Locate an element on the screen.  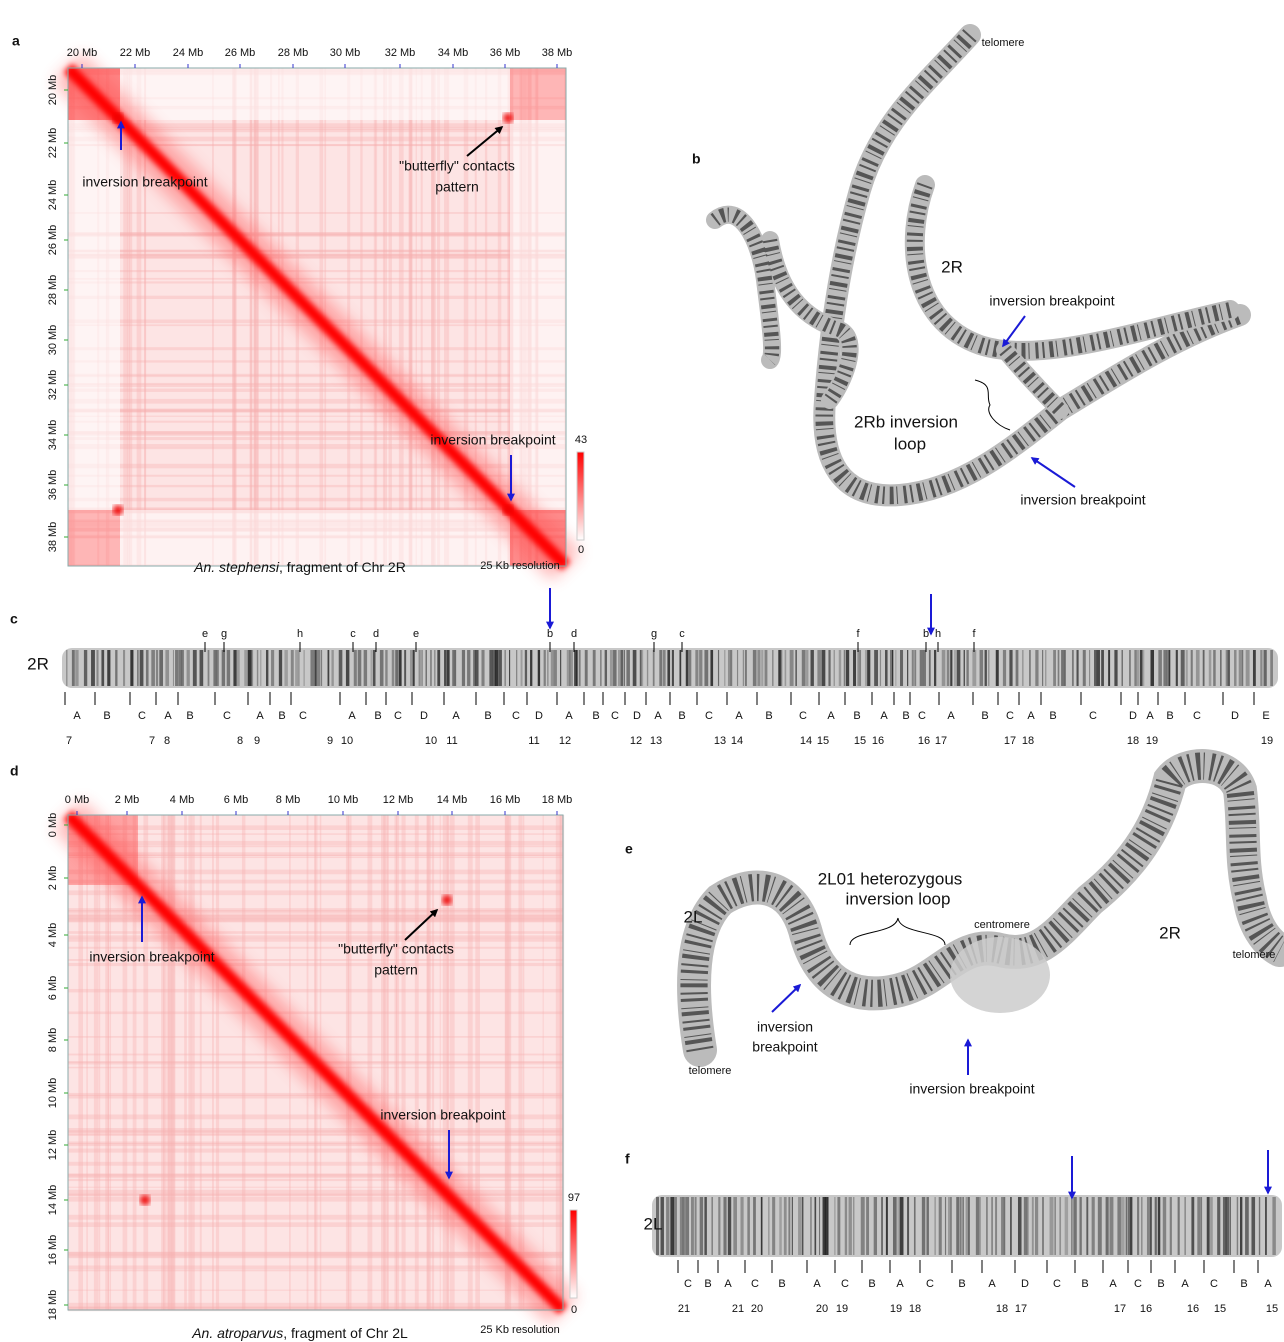
subband-label: c is located at coordinates (682, 634).